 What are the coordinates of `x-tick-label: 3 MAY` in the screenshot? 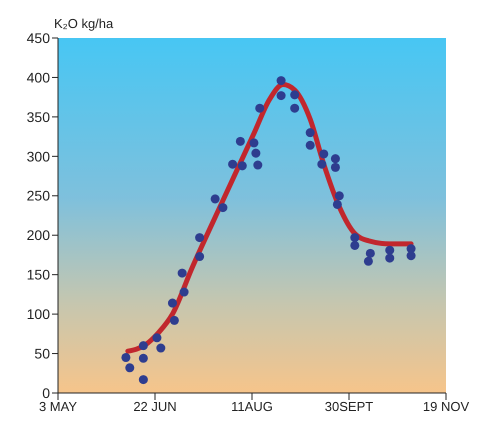 It's located at (58, 406).